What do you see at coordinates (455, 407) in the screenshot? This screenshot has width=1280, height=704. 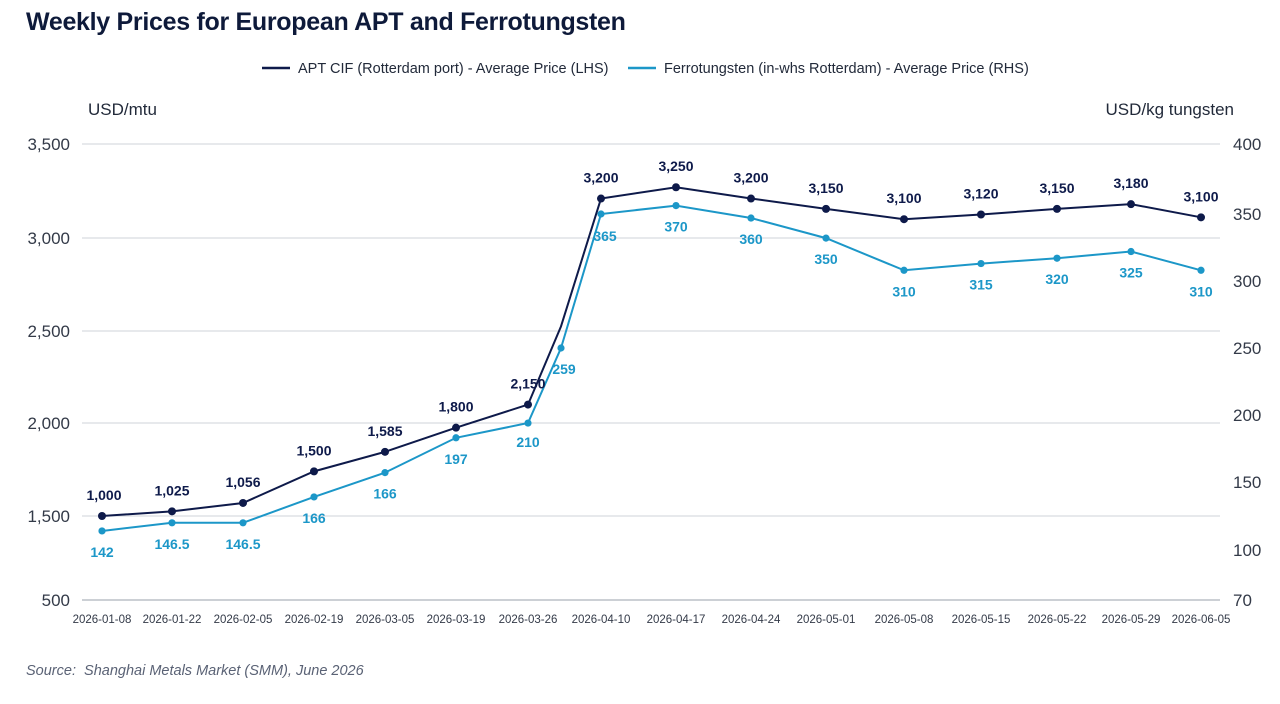 I see `apt-data-label: 1,800` at bounding box center [455, 407].